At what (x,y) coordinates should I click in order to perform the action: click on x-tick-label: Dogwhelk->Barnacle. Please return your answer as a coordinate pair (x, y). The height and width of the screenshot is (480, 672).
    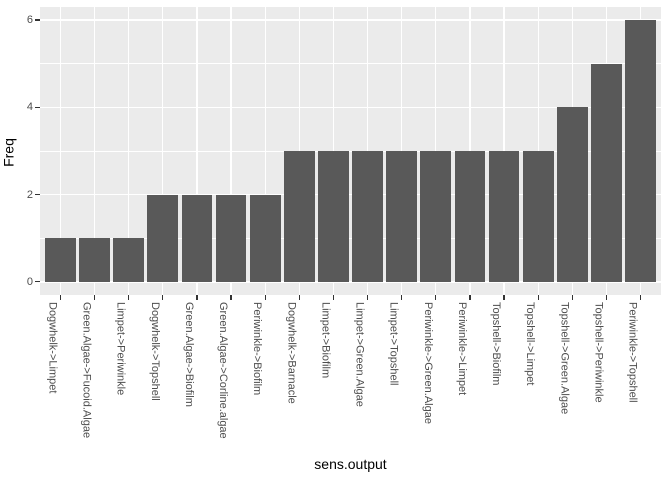
    Looking at the image, I should click on (291, 353).